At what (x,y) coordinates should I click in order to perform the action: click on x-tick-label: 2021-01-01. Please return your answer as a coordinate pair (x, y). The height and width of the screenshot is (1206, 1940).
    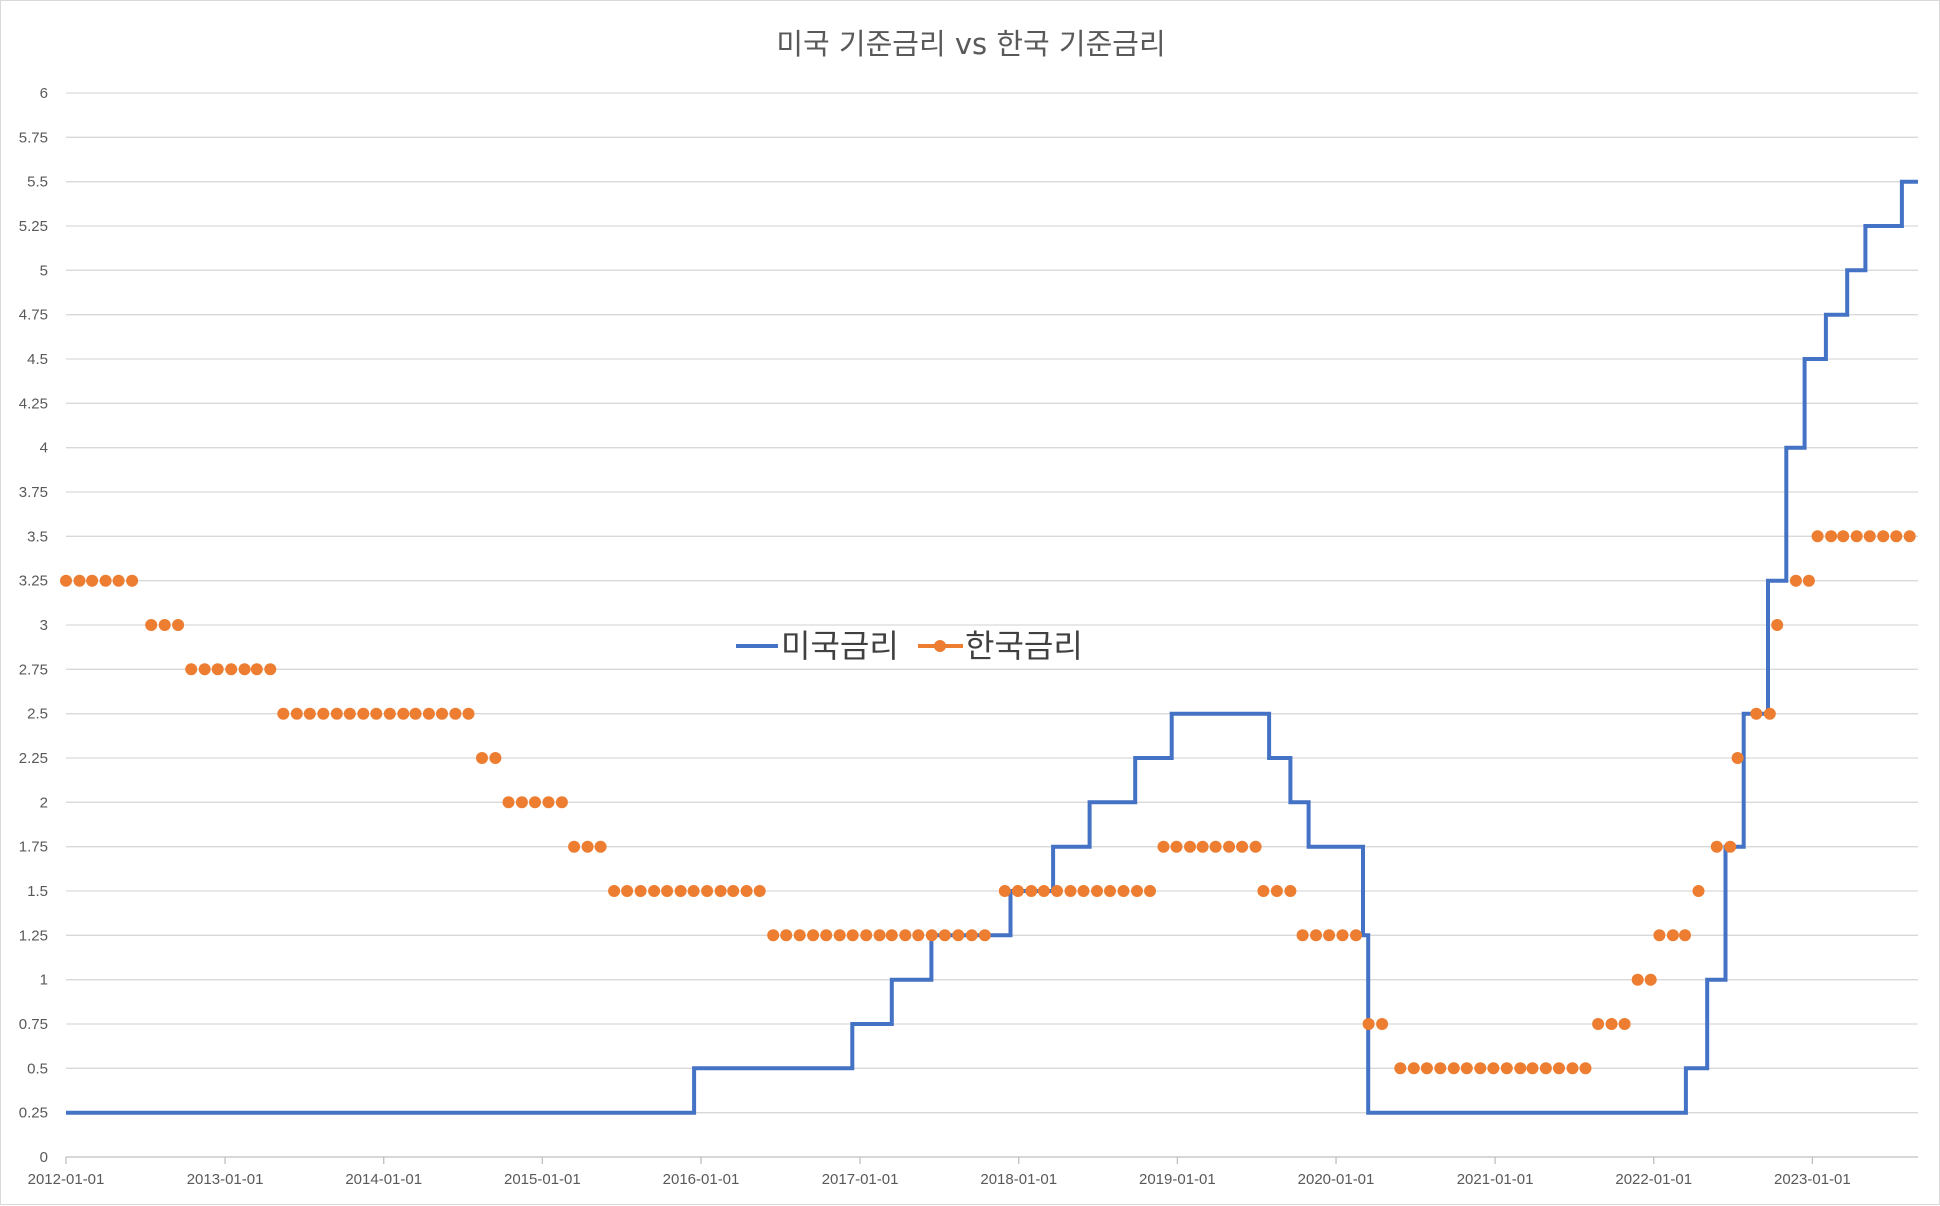
    Looking at the image, I should click on (1495, 1179).